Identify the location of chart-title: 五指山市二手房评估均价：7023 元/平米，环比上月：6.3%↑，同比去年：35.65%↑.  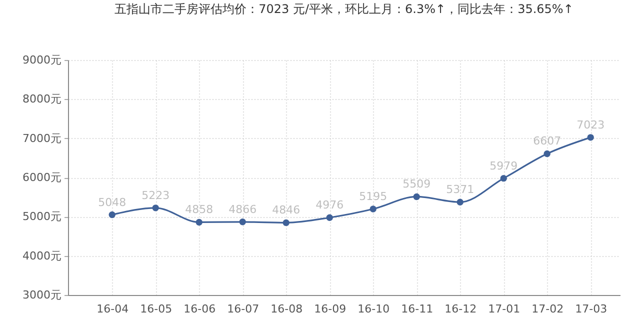
(344, 9).